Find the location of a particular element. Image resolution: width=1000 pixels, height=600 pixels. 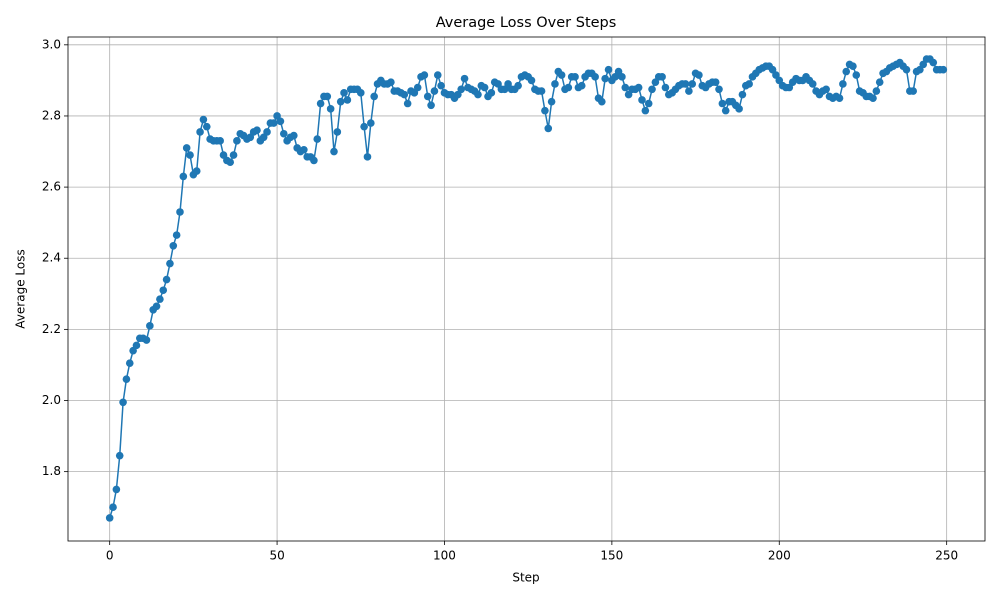

y-tick-label: 1.8 is located at coordinates (51, 471).